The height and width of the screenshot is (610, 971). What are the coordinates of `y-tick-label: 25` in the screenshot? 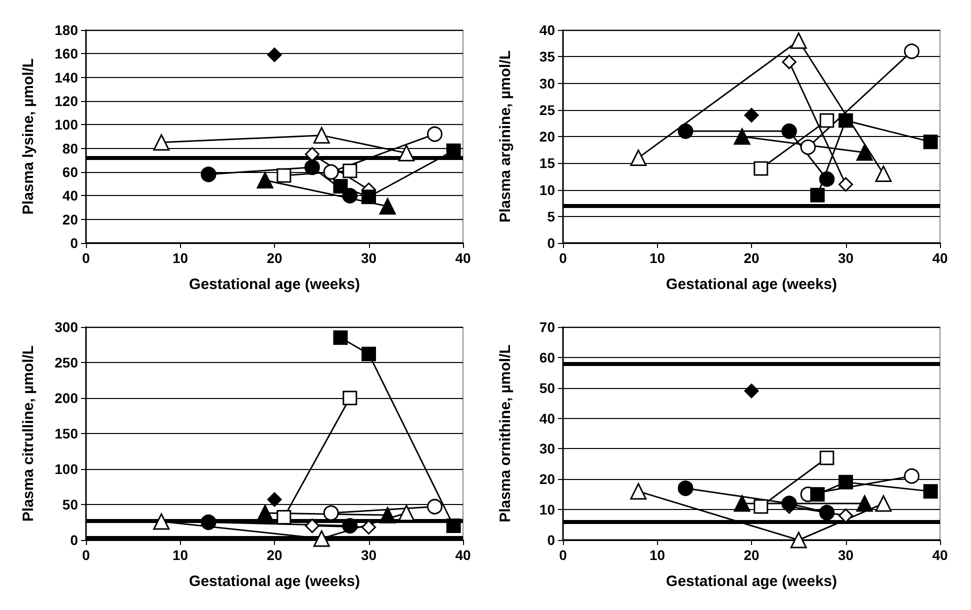 It's located at (547, 110).